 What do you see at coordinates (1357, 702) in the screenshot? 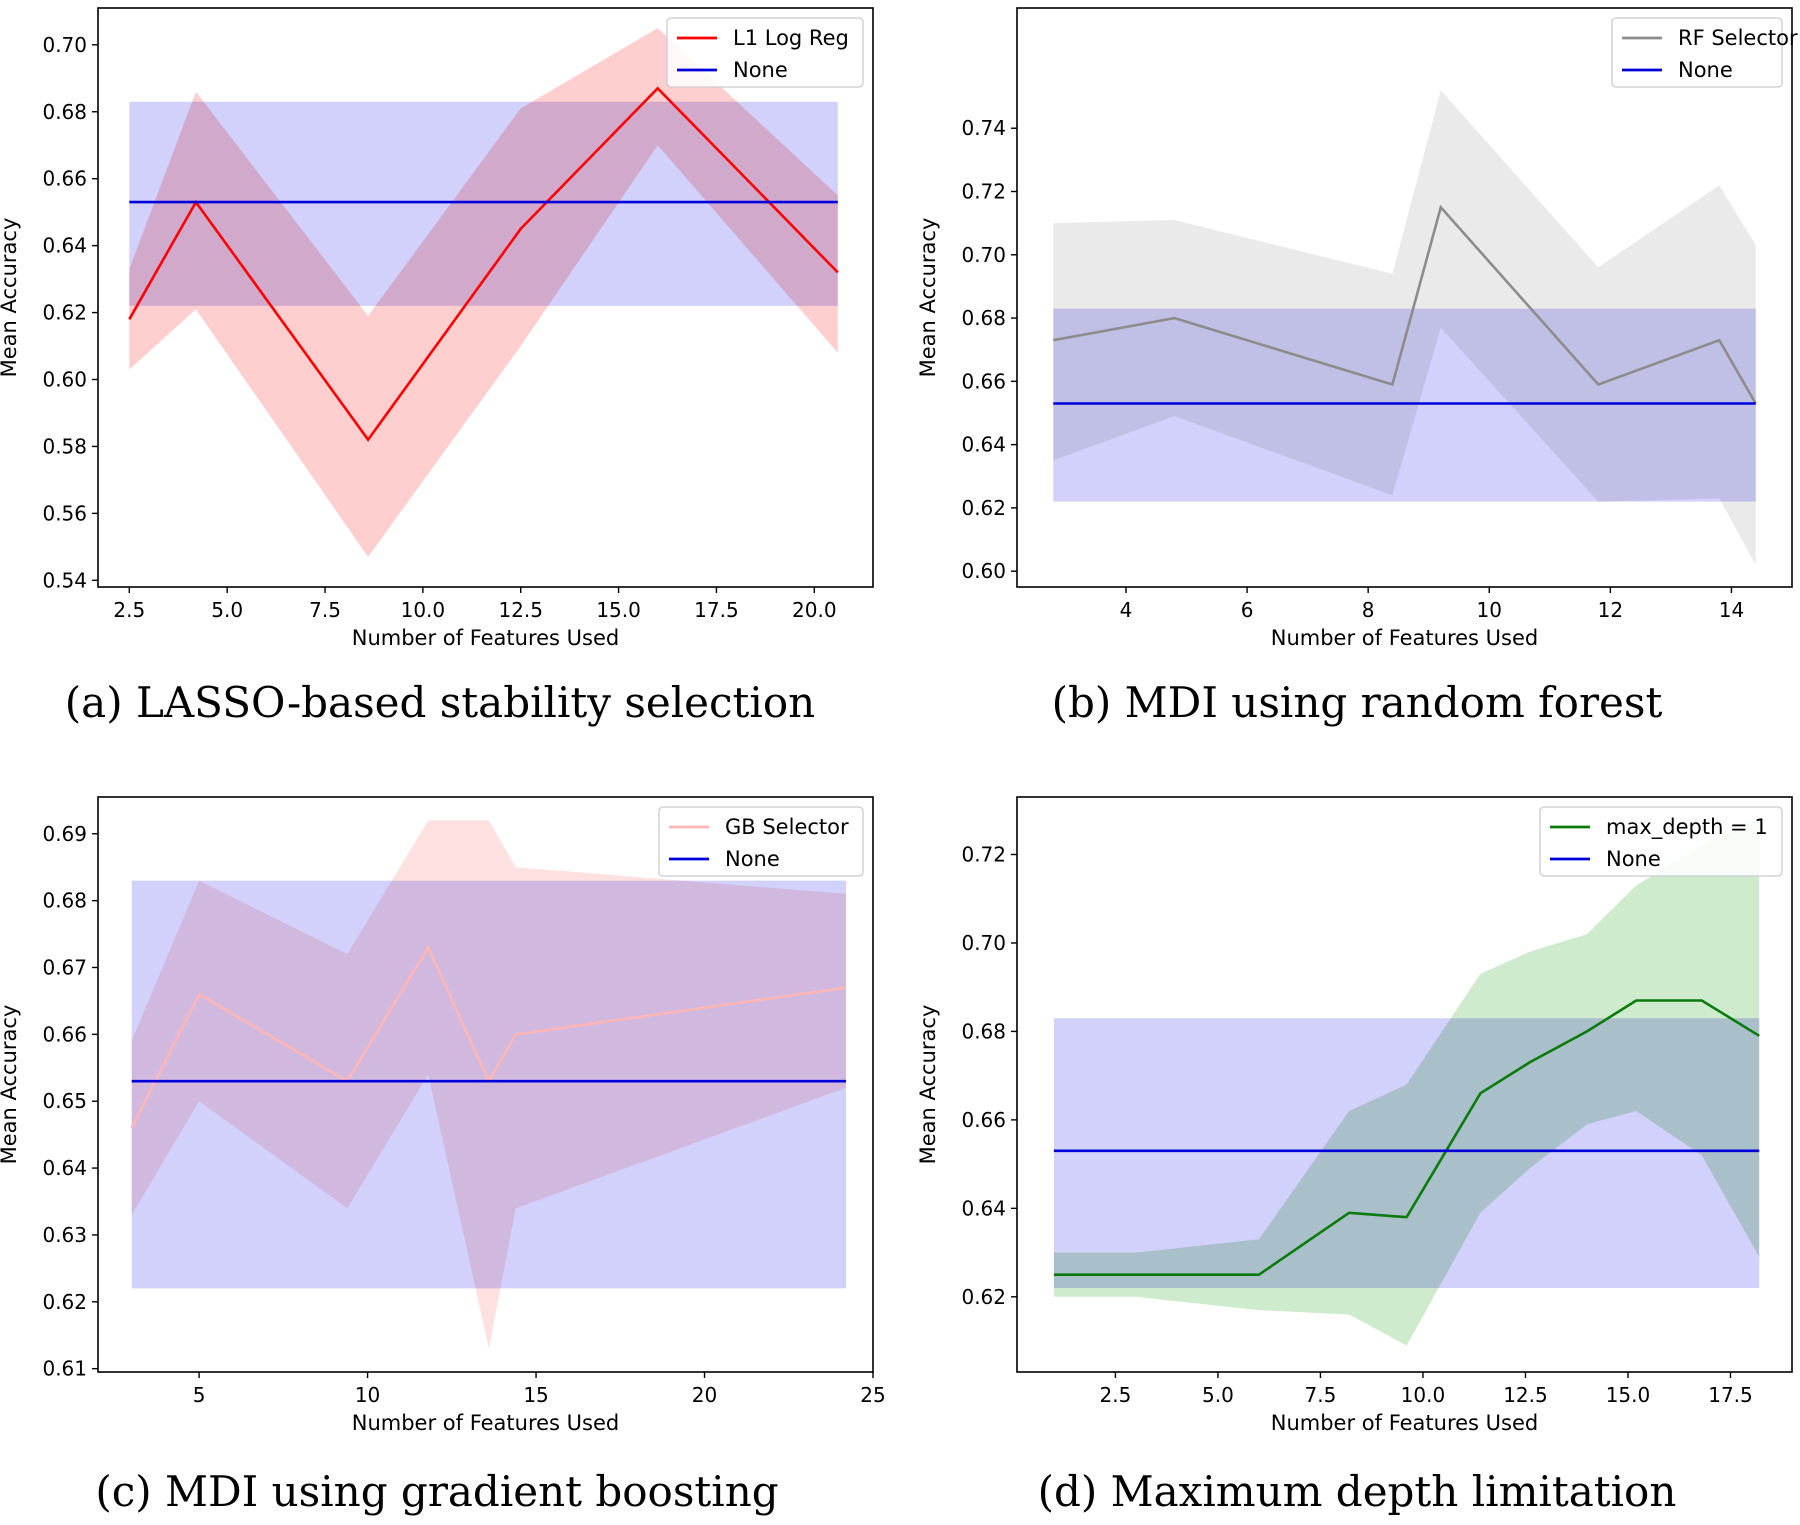
I see `subfigure-caption: (b) MDI using random forest` at bounding box center [1357, 702].